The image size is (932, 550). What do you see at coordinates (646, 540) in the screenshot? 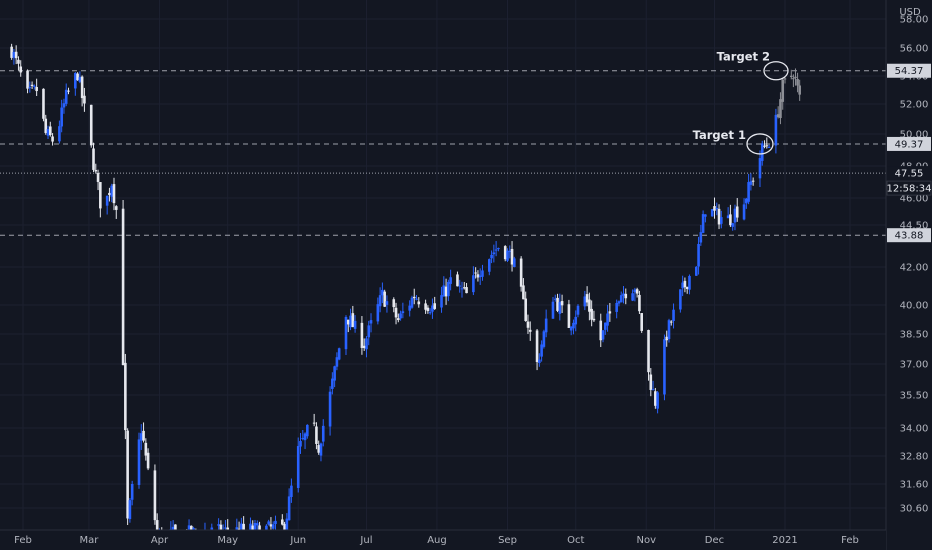
I see `time-axis-tick: Nov` at bounding box center [646, 540].